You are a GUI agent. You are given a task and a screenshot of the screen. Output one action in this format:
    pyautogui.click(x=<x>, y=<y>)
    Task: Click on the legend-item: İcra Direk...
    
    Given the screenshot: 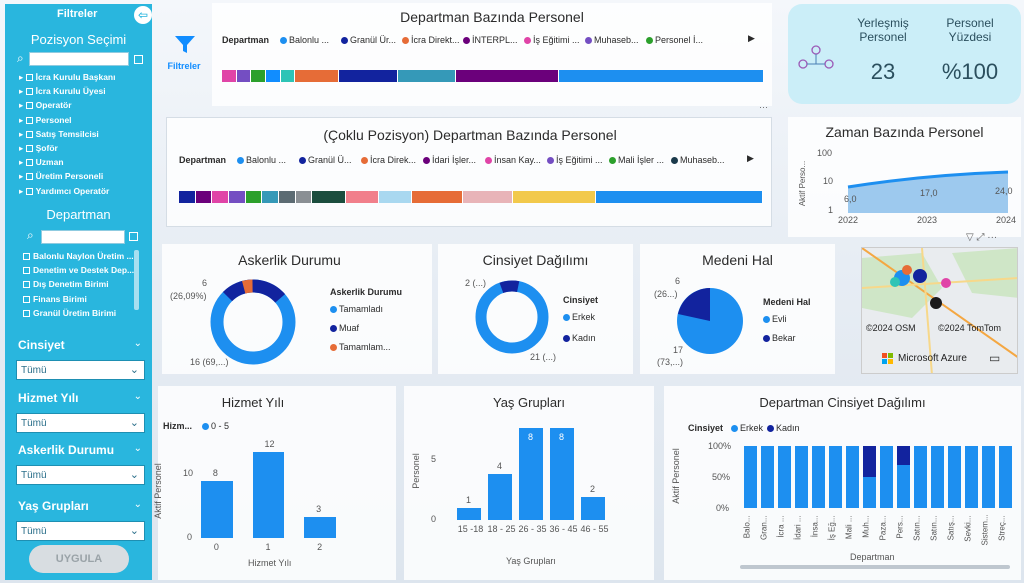 What is the action you would take?
    pyautogui.click(x=388, y=160)
    